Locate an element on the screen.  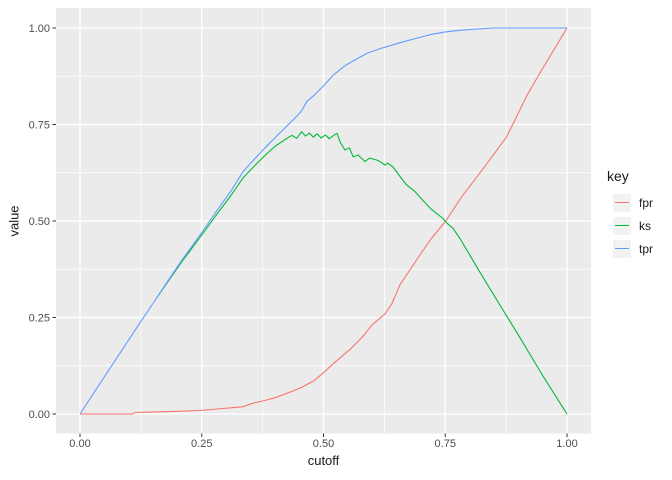
x-tick-label: 1.00 is located at coordinates (566, 444).